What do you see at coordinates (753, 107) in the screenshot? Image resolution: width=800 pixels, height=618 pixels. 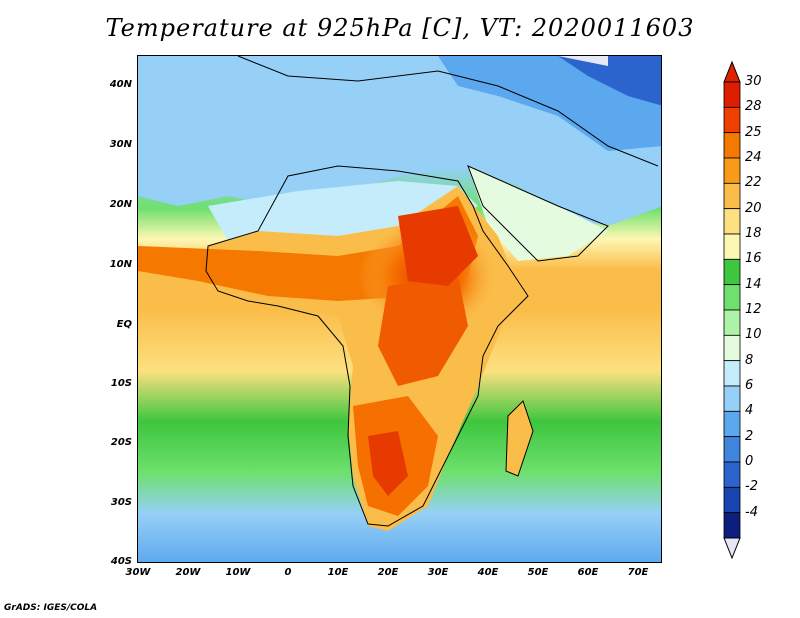 I see `colorbar-label: 28` at bounding box center [753, 107].